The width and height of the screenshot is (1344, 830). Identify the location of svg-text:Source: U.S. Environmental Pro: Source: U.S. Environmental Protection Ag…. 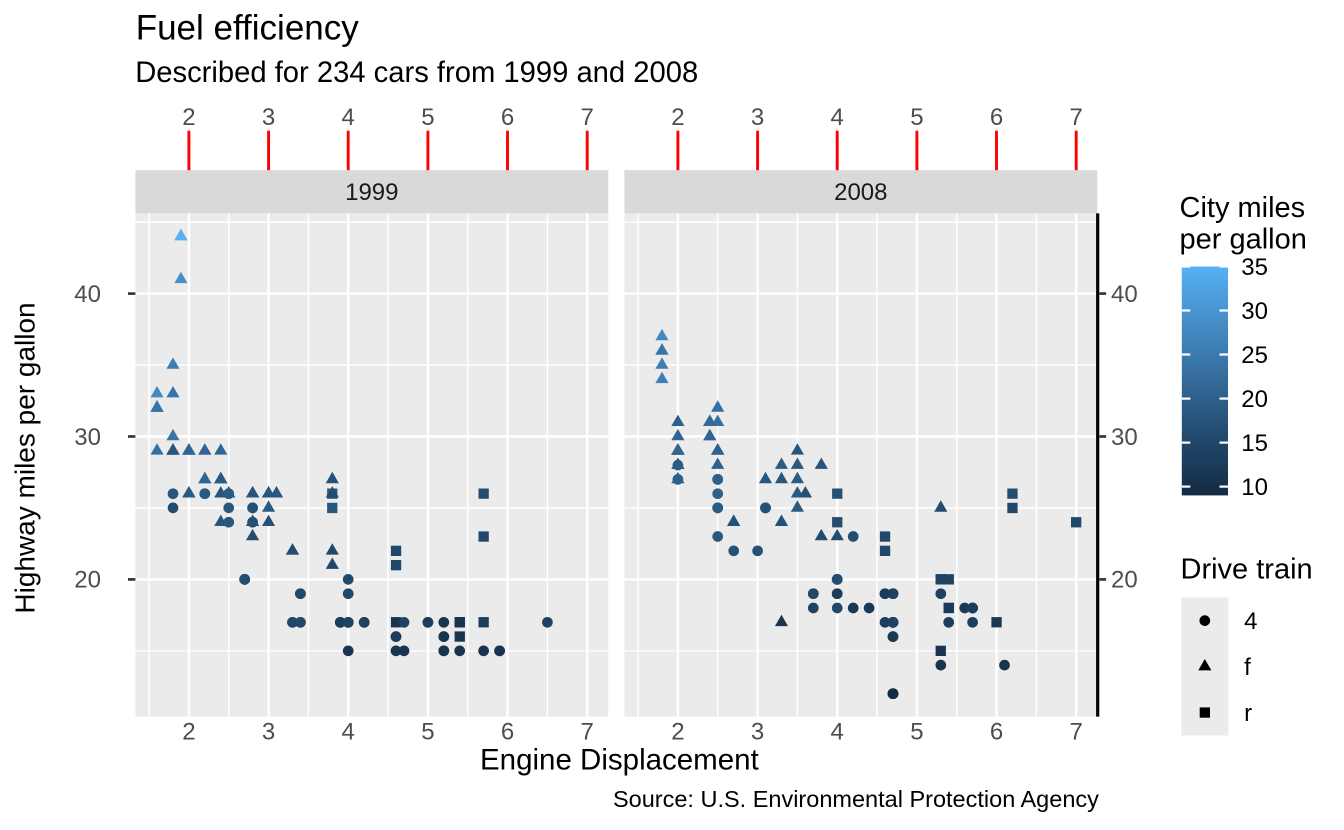
(856, 799).